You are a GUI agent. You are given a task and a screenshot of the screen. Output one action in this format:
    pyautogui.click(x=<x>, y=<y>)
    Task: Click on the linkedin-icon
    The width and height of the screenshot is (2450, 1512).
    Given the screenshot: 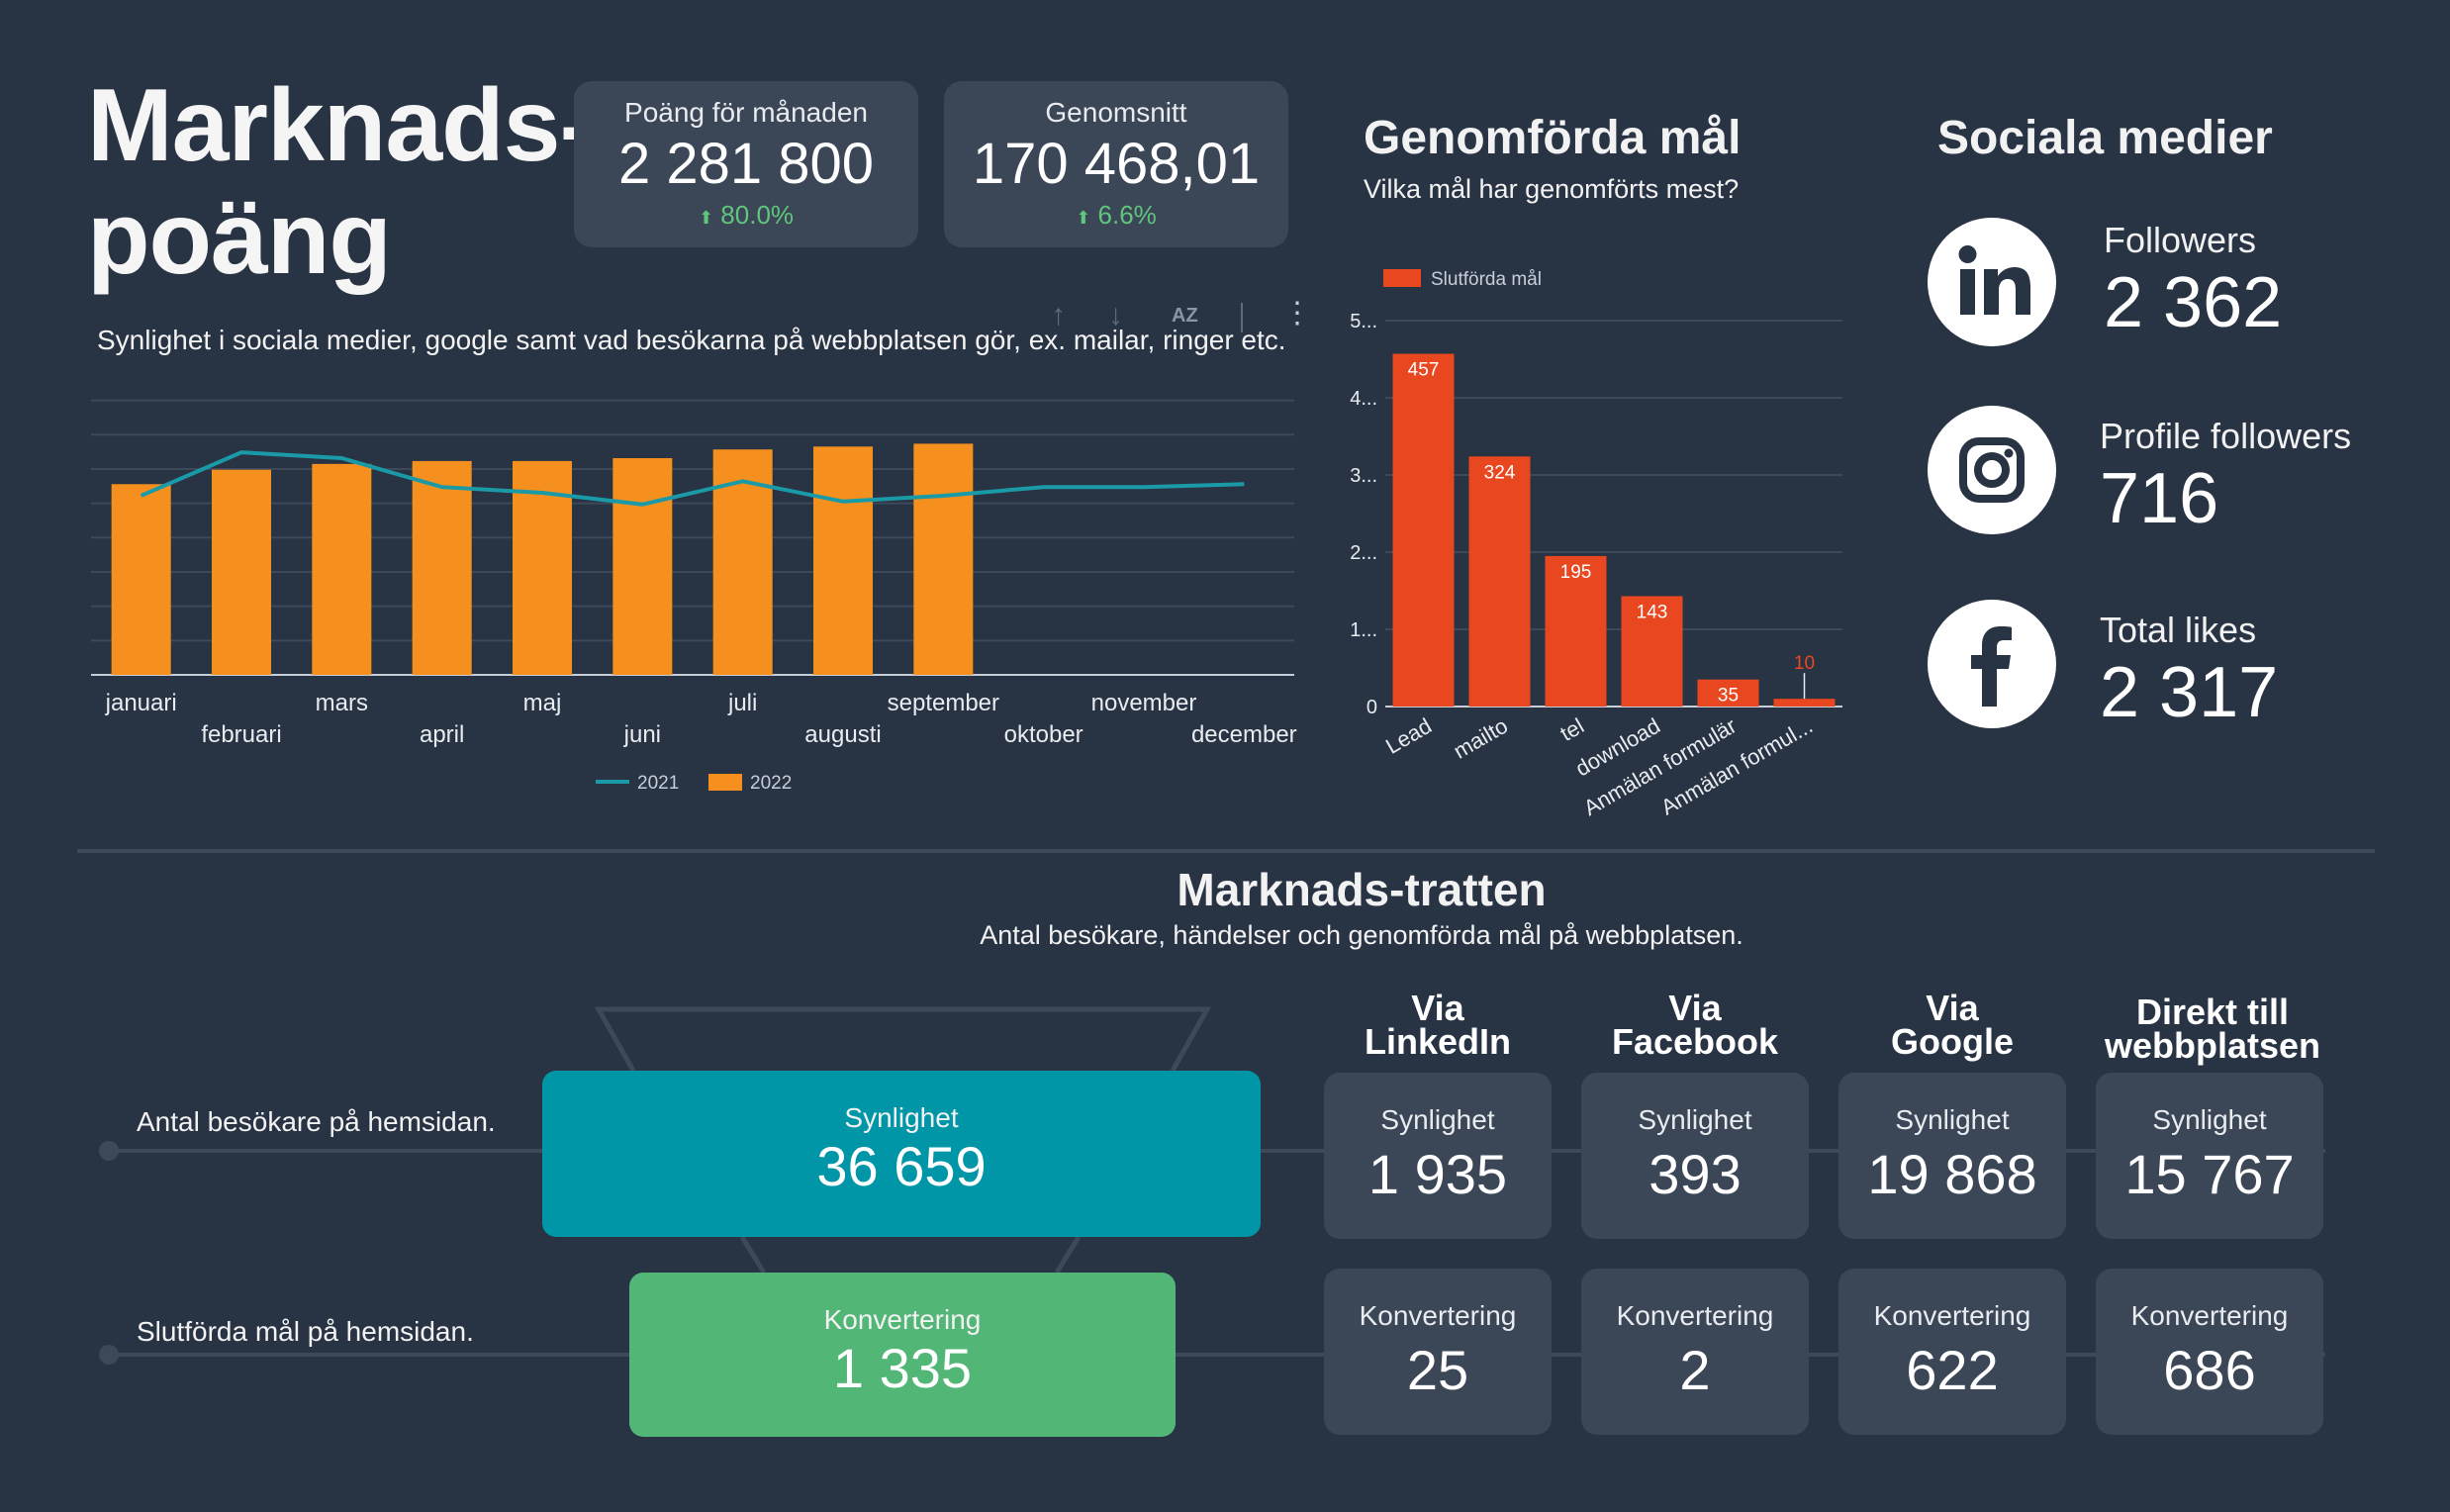 What is the action you would take?
    pyautogui.click(x=1992, y=282)
    